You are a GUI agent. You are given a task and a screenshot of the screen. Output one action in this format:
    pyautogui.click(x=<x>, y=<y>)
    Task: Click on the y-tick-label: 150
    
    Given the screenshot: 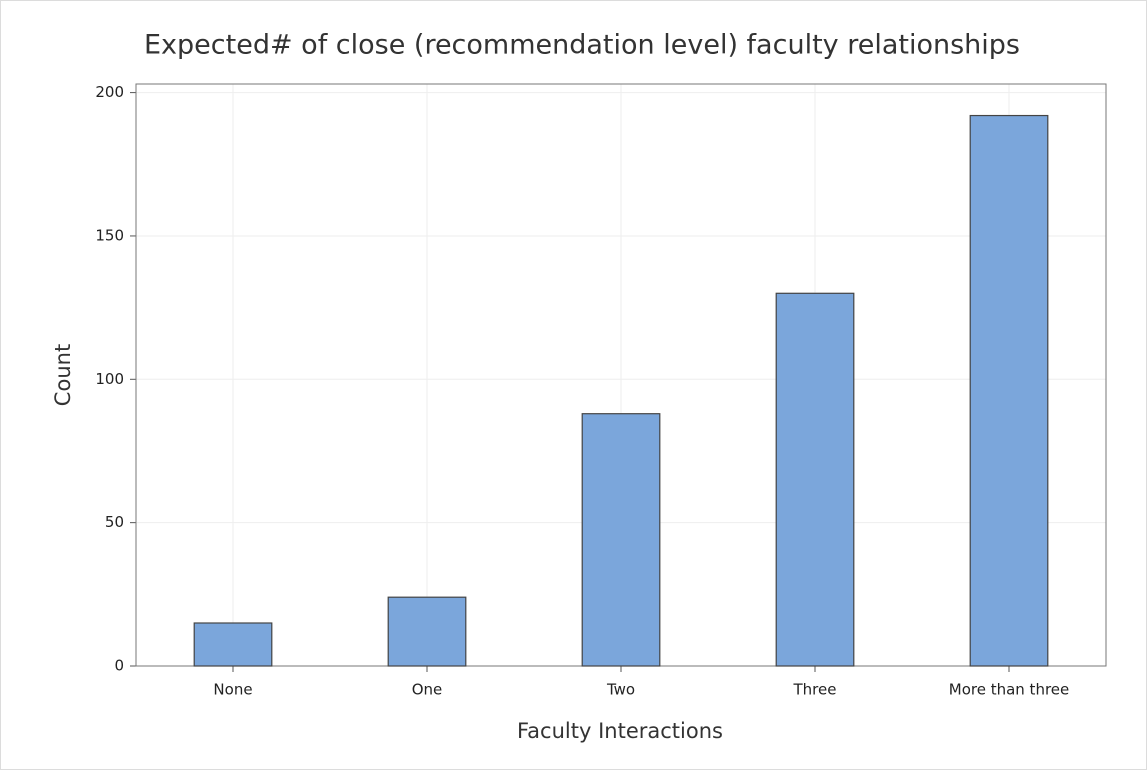 What is the action you would take?
    pyautogui.click(x=109, y=235)
    